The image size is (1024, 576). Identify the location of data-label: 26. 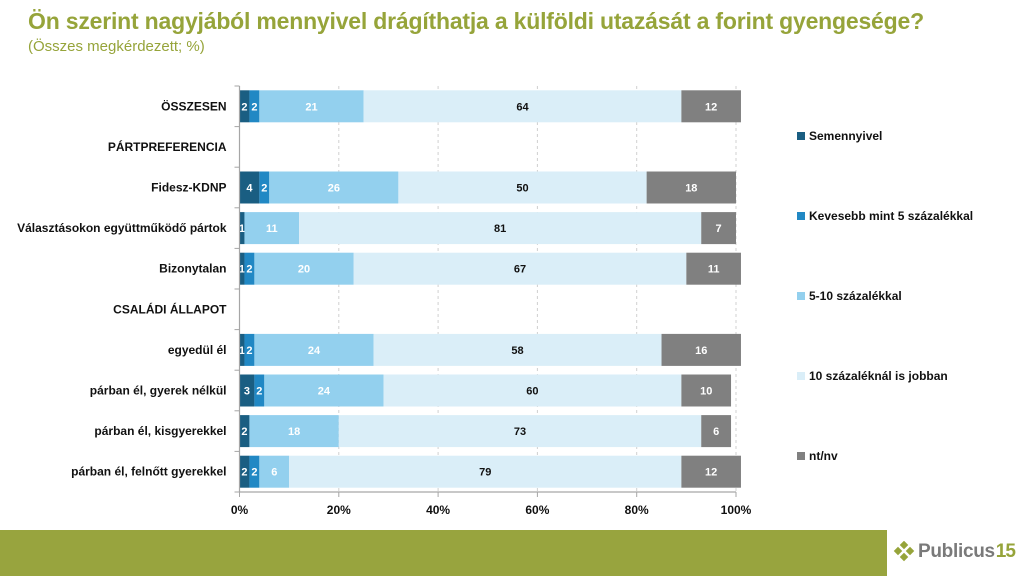
(334, 189).